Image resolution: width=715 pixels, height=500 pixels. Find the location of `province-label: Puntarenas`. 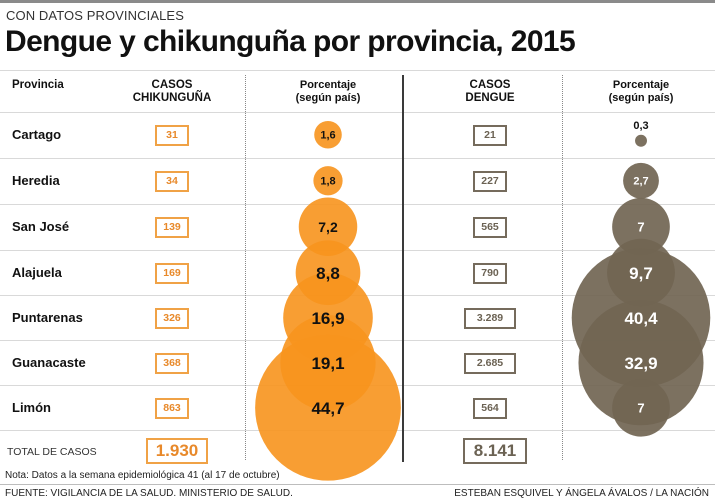

province-label: Puntarenas is located at coordinates (47, 317).